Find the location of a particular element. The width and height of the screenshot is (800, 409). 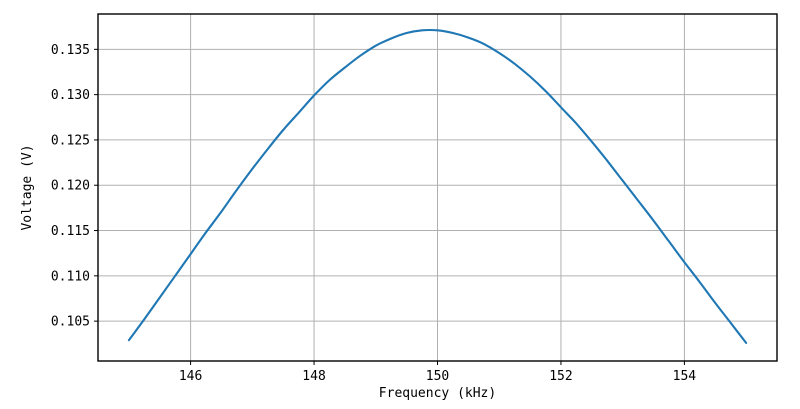

y-tick-label: 0.110 is located at coordinates (70, 276).